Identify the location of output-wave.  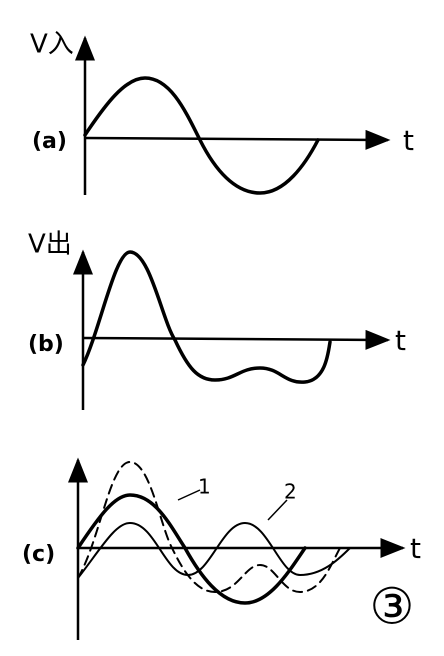
(206, 317).